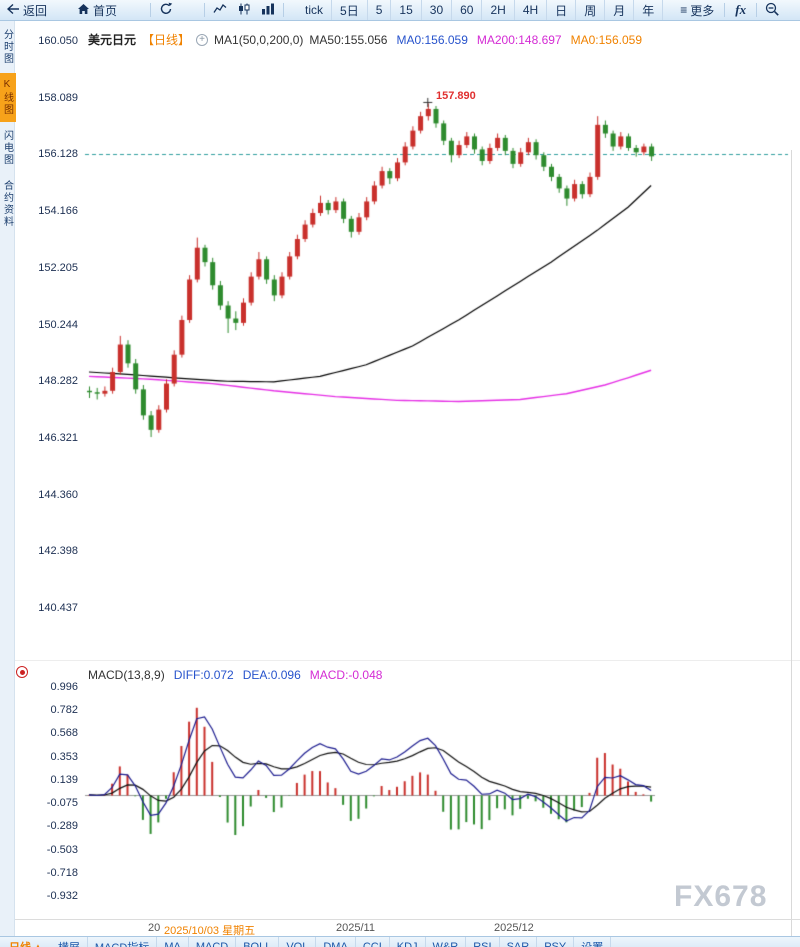 This screenshot has width=800, height=947. Describe the element at coordinates (591, 10) in the screenshot. I see `interval-button-周: 周` at that location.